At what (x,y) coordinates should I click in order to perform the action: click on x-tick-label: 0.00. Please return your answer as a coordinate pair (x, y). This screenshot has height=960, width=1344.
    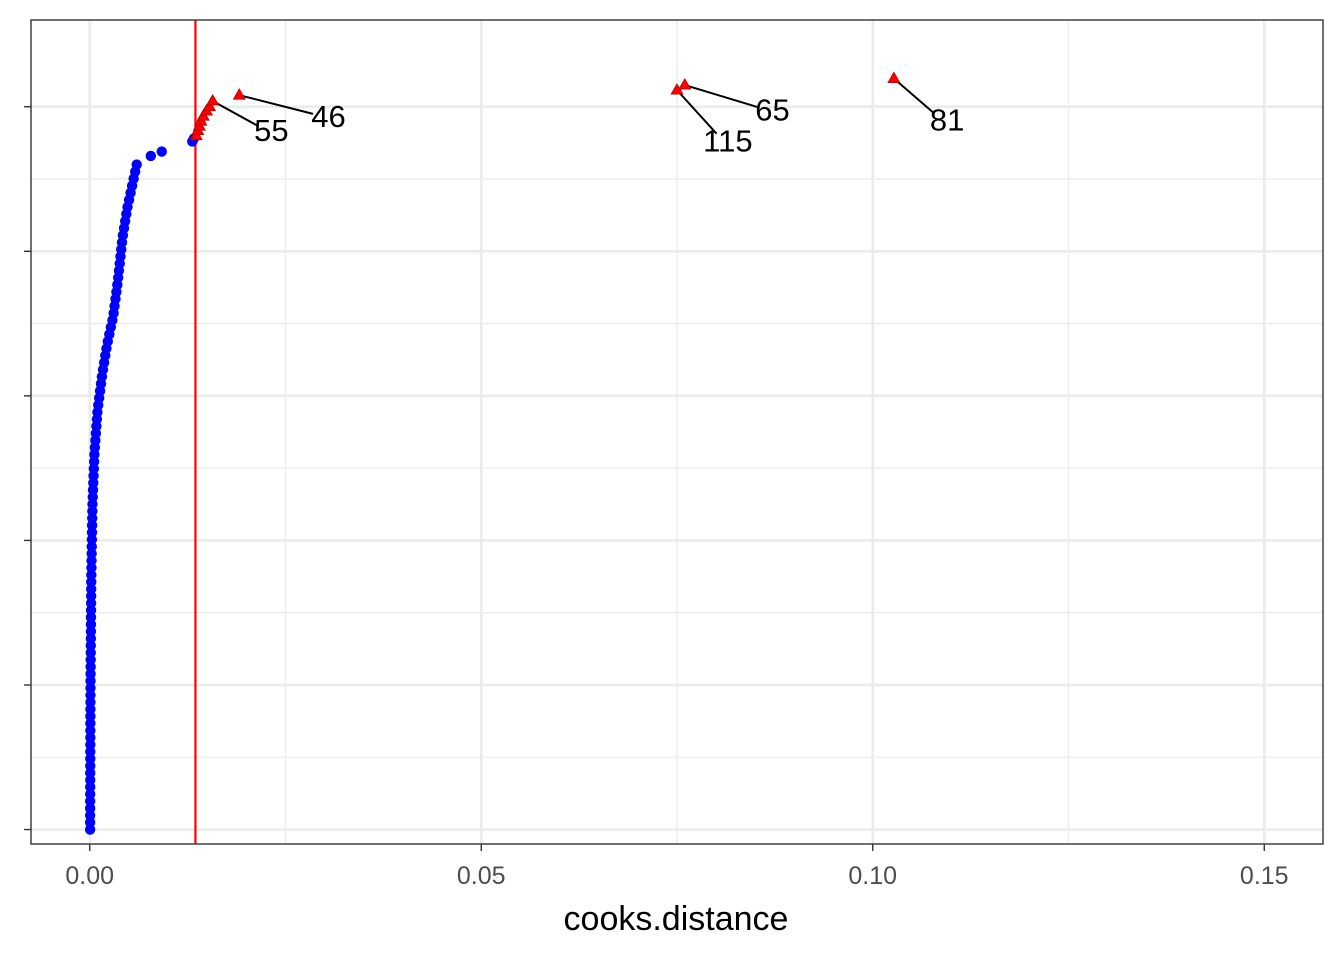
    Looking at the image, I should click on (89, 876).